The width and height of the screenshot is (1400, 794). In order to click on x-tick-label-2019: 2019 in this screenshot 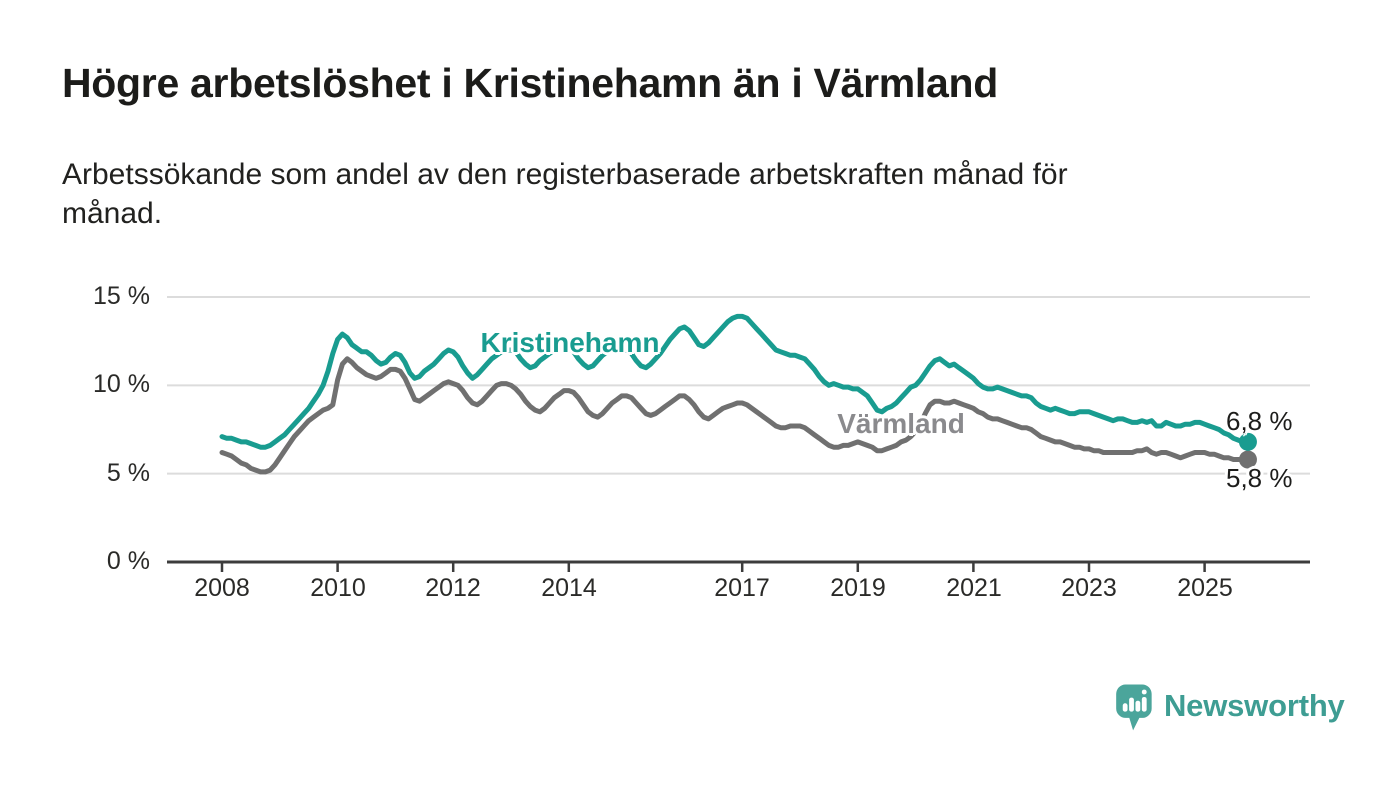, I will do `click(858, 588)`.